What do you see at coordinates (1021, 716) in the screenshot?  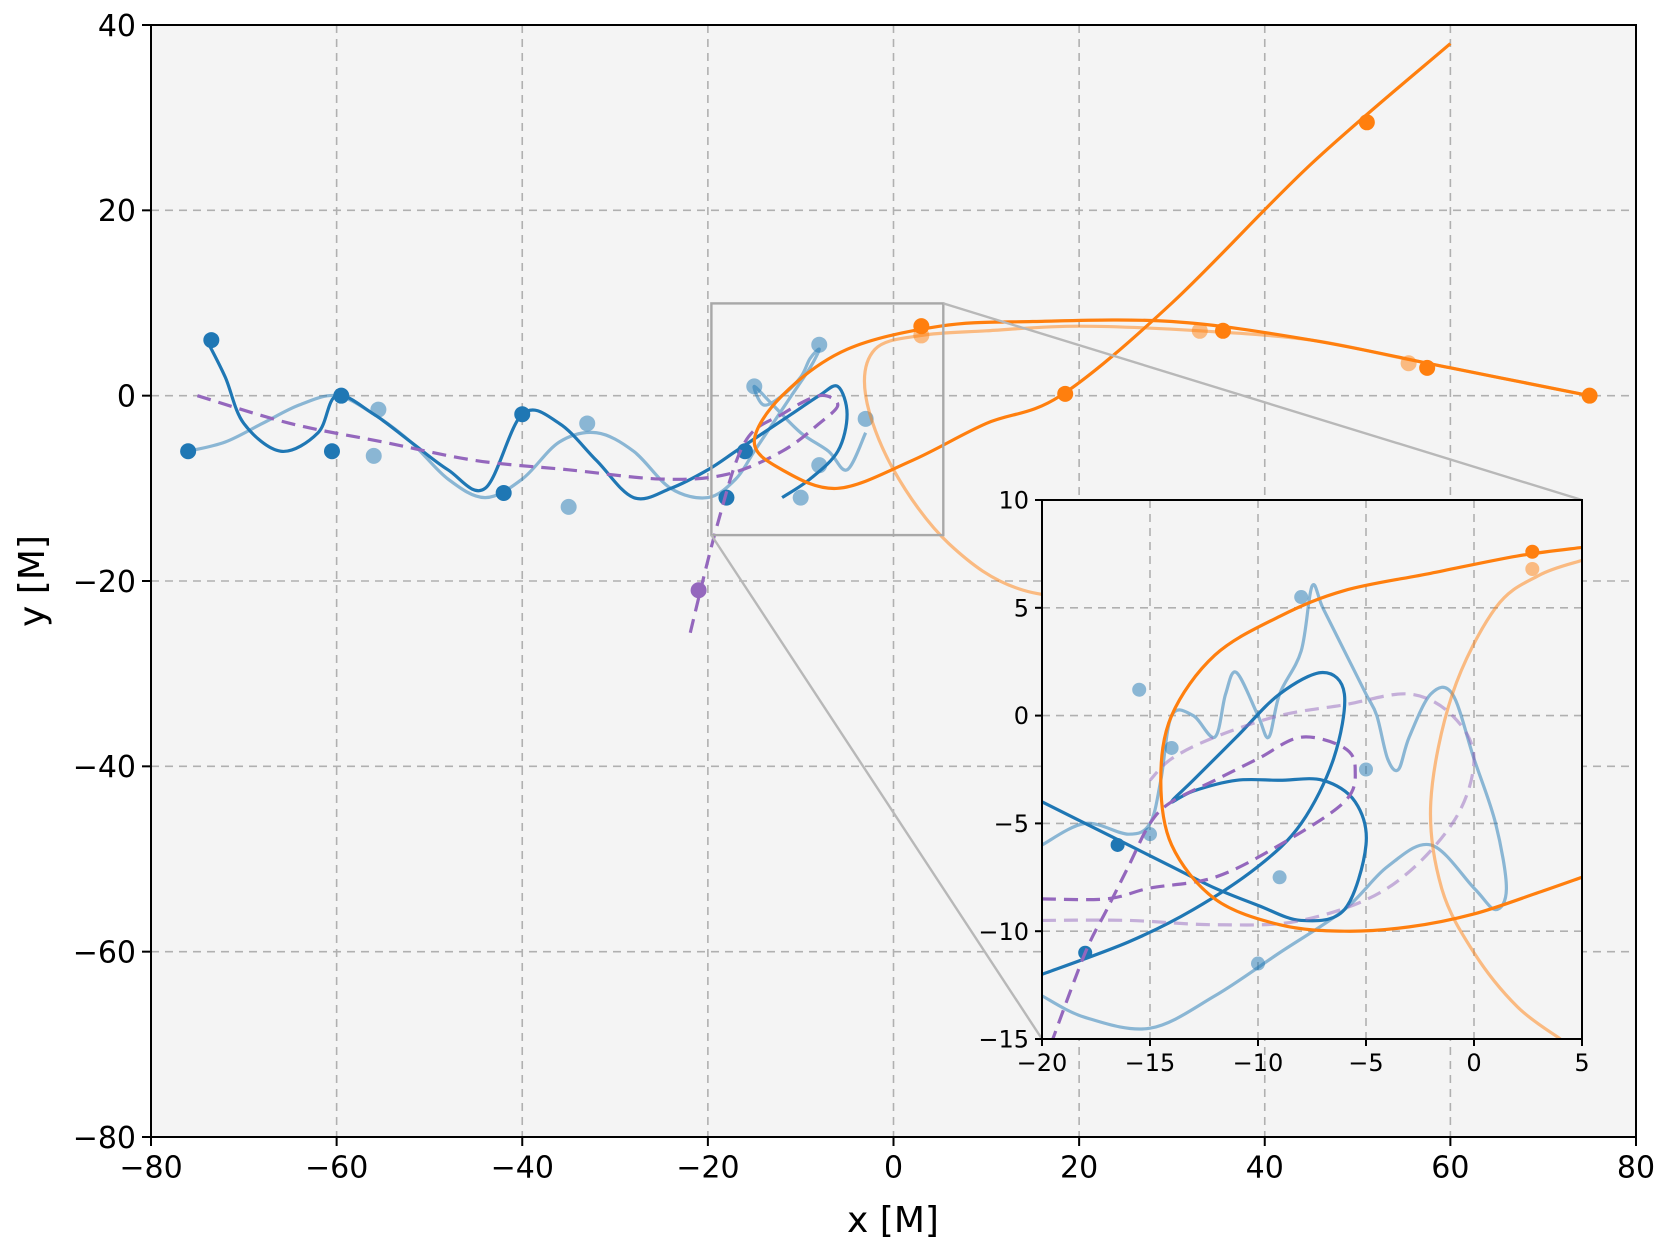 I see `inset-y-tick-label: 0` at bounding box center [1021, 716].